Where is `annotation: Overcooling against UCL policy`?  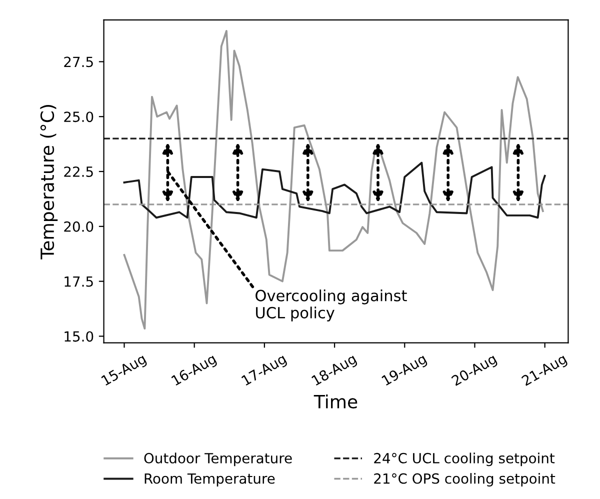
annotation: Overcooling against UCL policy is located at coordinates (331, 306).